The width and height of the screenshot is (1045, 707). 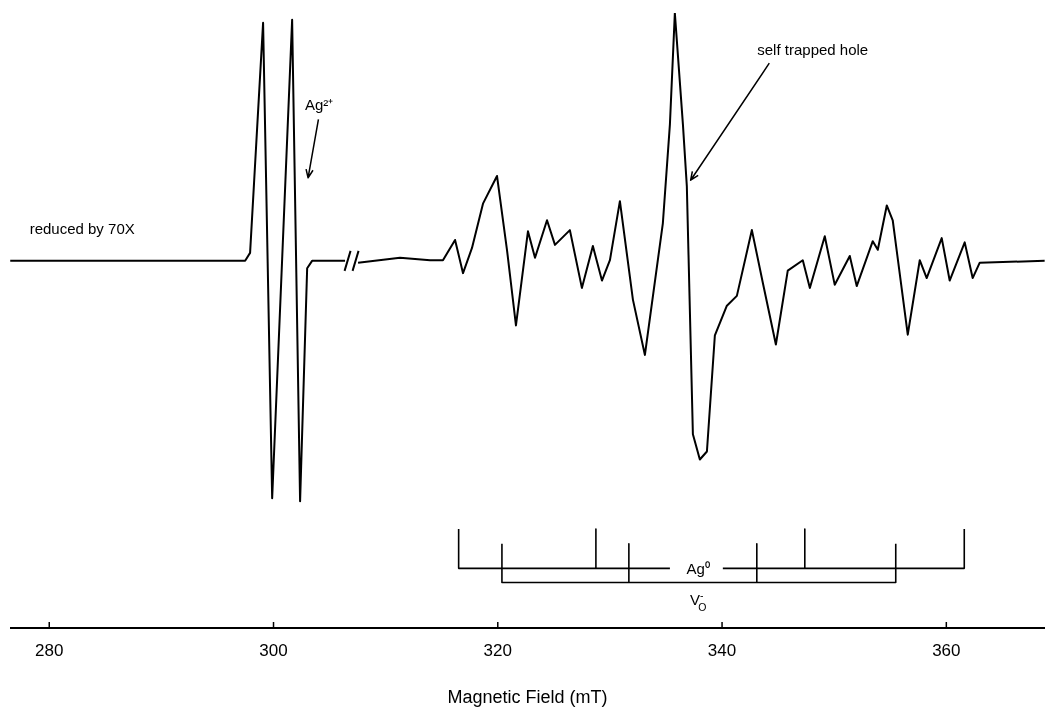 I want to click on x-tick-label: 300, so click(x=273, y=650).